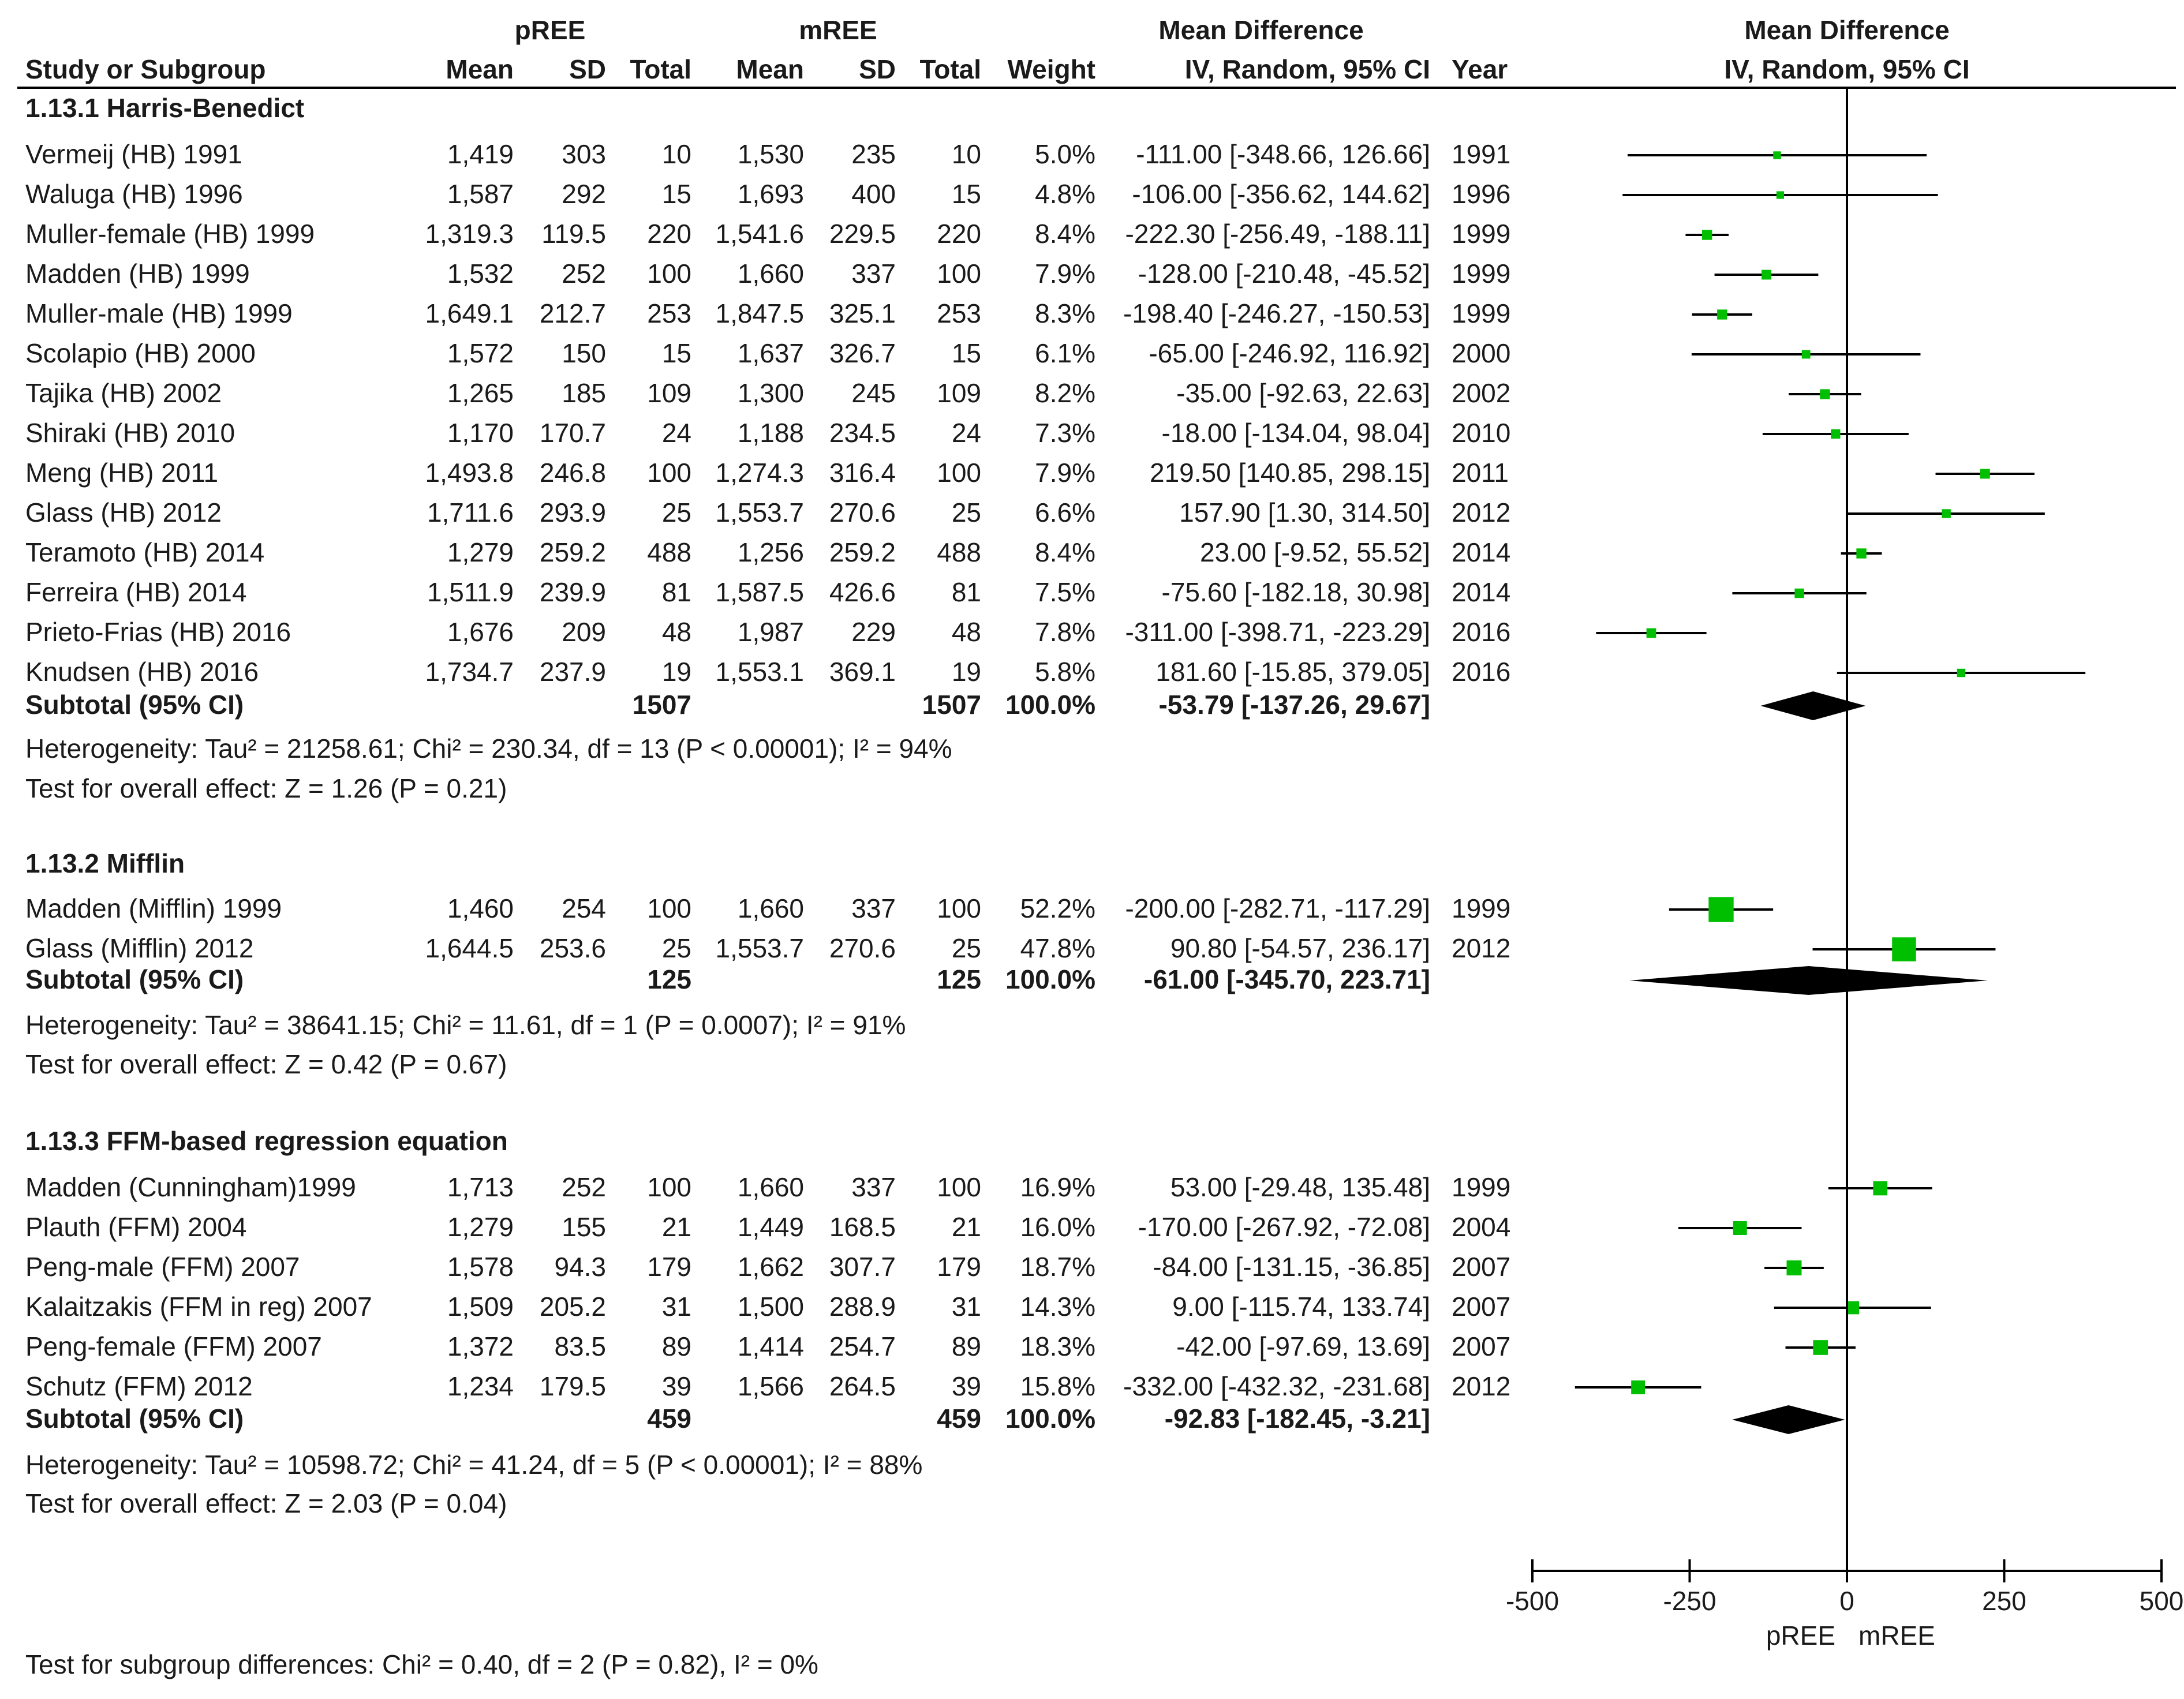 Image resolution: width=2184 pixels, height=1699 pixels. Describe the element at coordinates (1290, 473) in the screenshot. I see `study-ci-text: 219.50 [140.85, 298.15]` at that location.